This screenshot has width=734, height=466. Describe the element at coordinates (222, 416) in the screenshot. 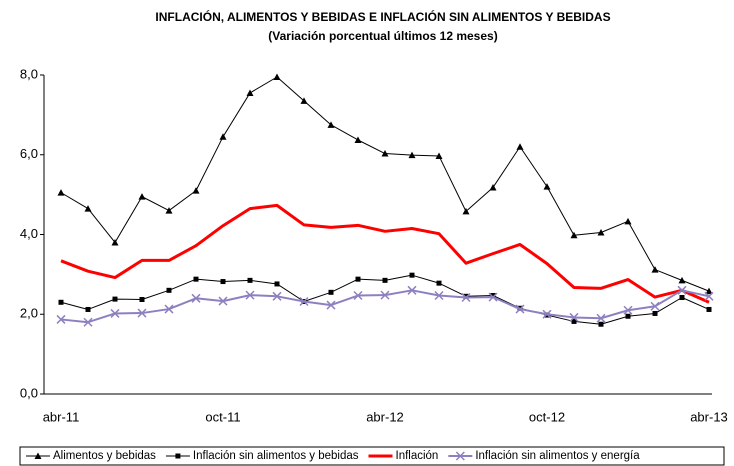

I see `x-tick-label: oct-11` at that location.